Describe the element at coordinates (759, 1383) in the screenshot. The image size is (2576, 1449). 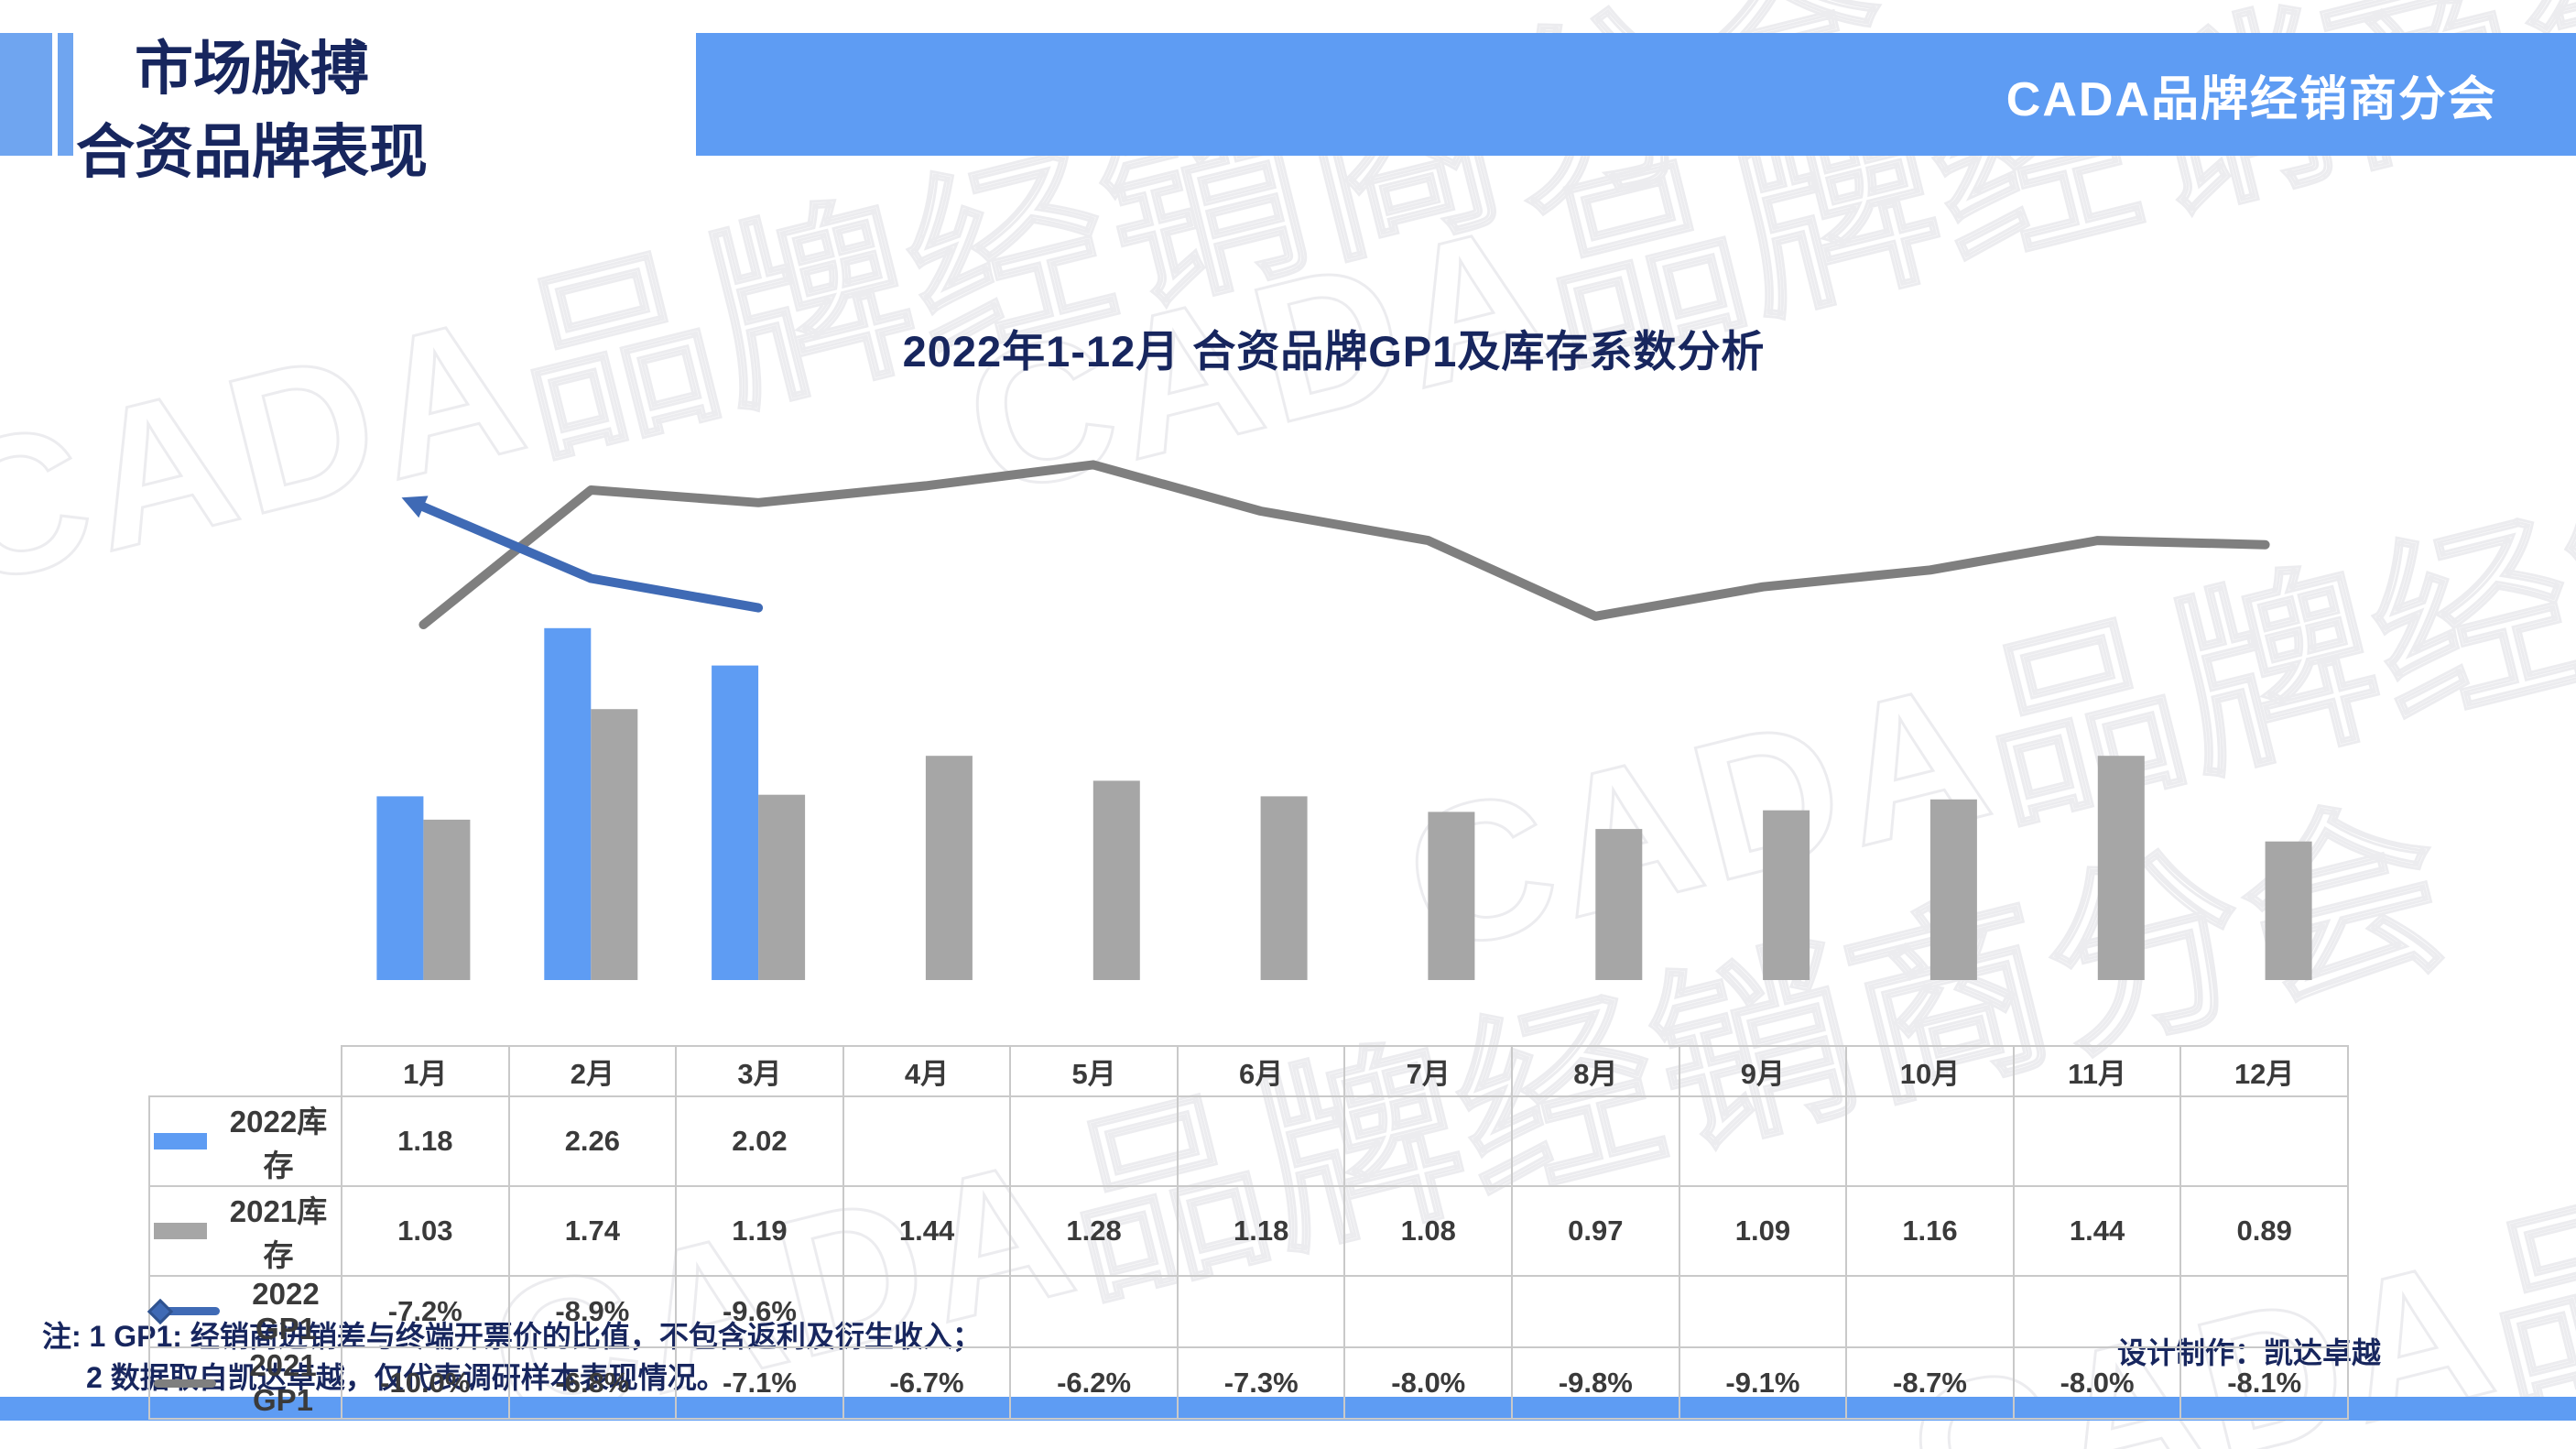
I see `table-cell: -7.1%` at that location.